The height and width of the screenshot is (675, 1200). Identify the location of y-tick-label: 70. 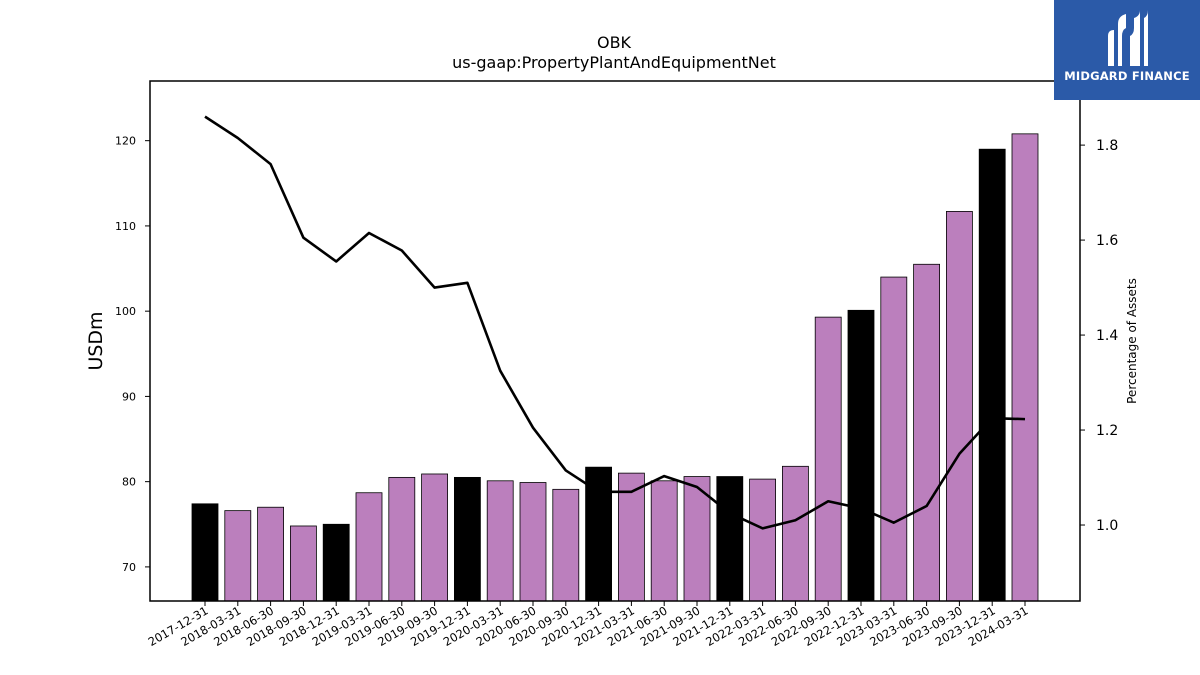
(129, 567).